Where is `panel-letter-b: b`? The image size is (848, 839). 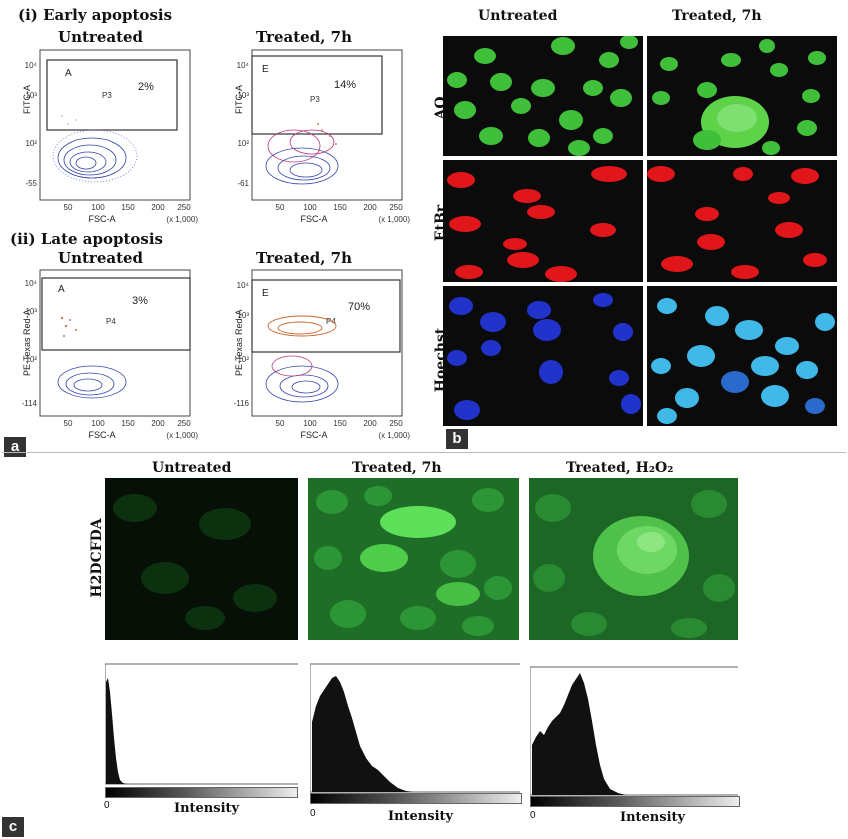
panel-letter-b: b is located at coordinates (457, 439).